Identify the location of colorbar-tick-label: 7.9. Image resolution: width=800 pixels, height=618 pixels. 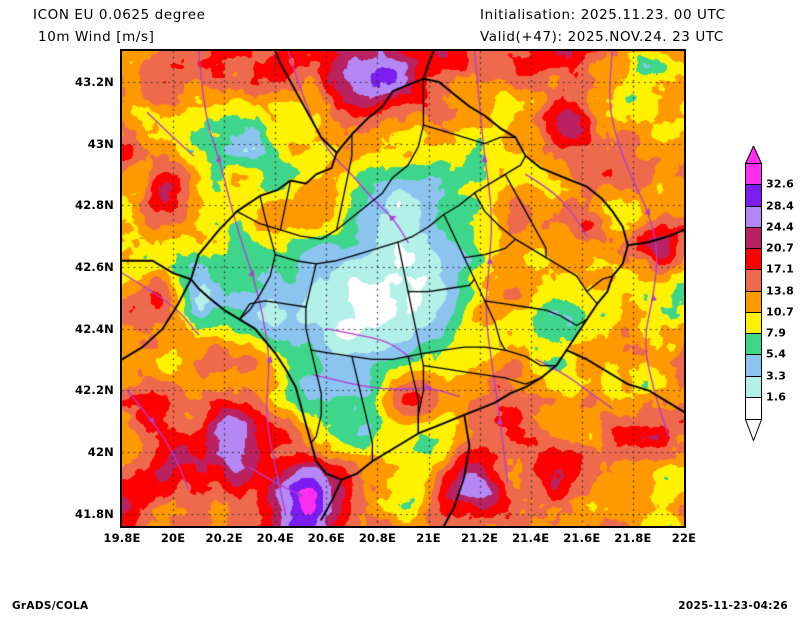
(776, 333).